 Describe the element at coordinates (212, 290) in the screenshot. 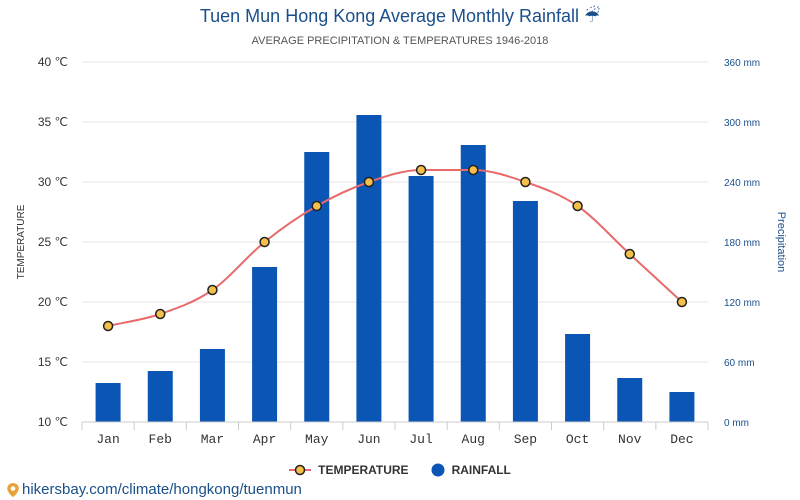

I see `point-temperature-mar` at that location.